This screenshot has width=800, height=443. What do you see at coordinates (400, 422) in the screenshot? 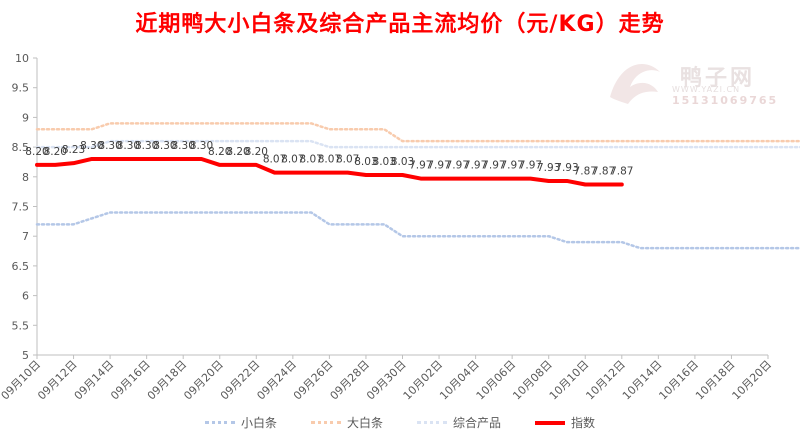
I see `chart-legend: 小白条 大白条 综合产品 指数` at bounding box center [400, 422].